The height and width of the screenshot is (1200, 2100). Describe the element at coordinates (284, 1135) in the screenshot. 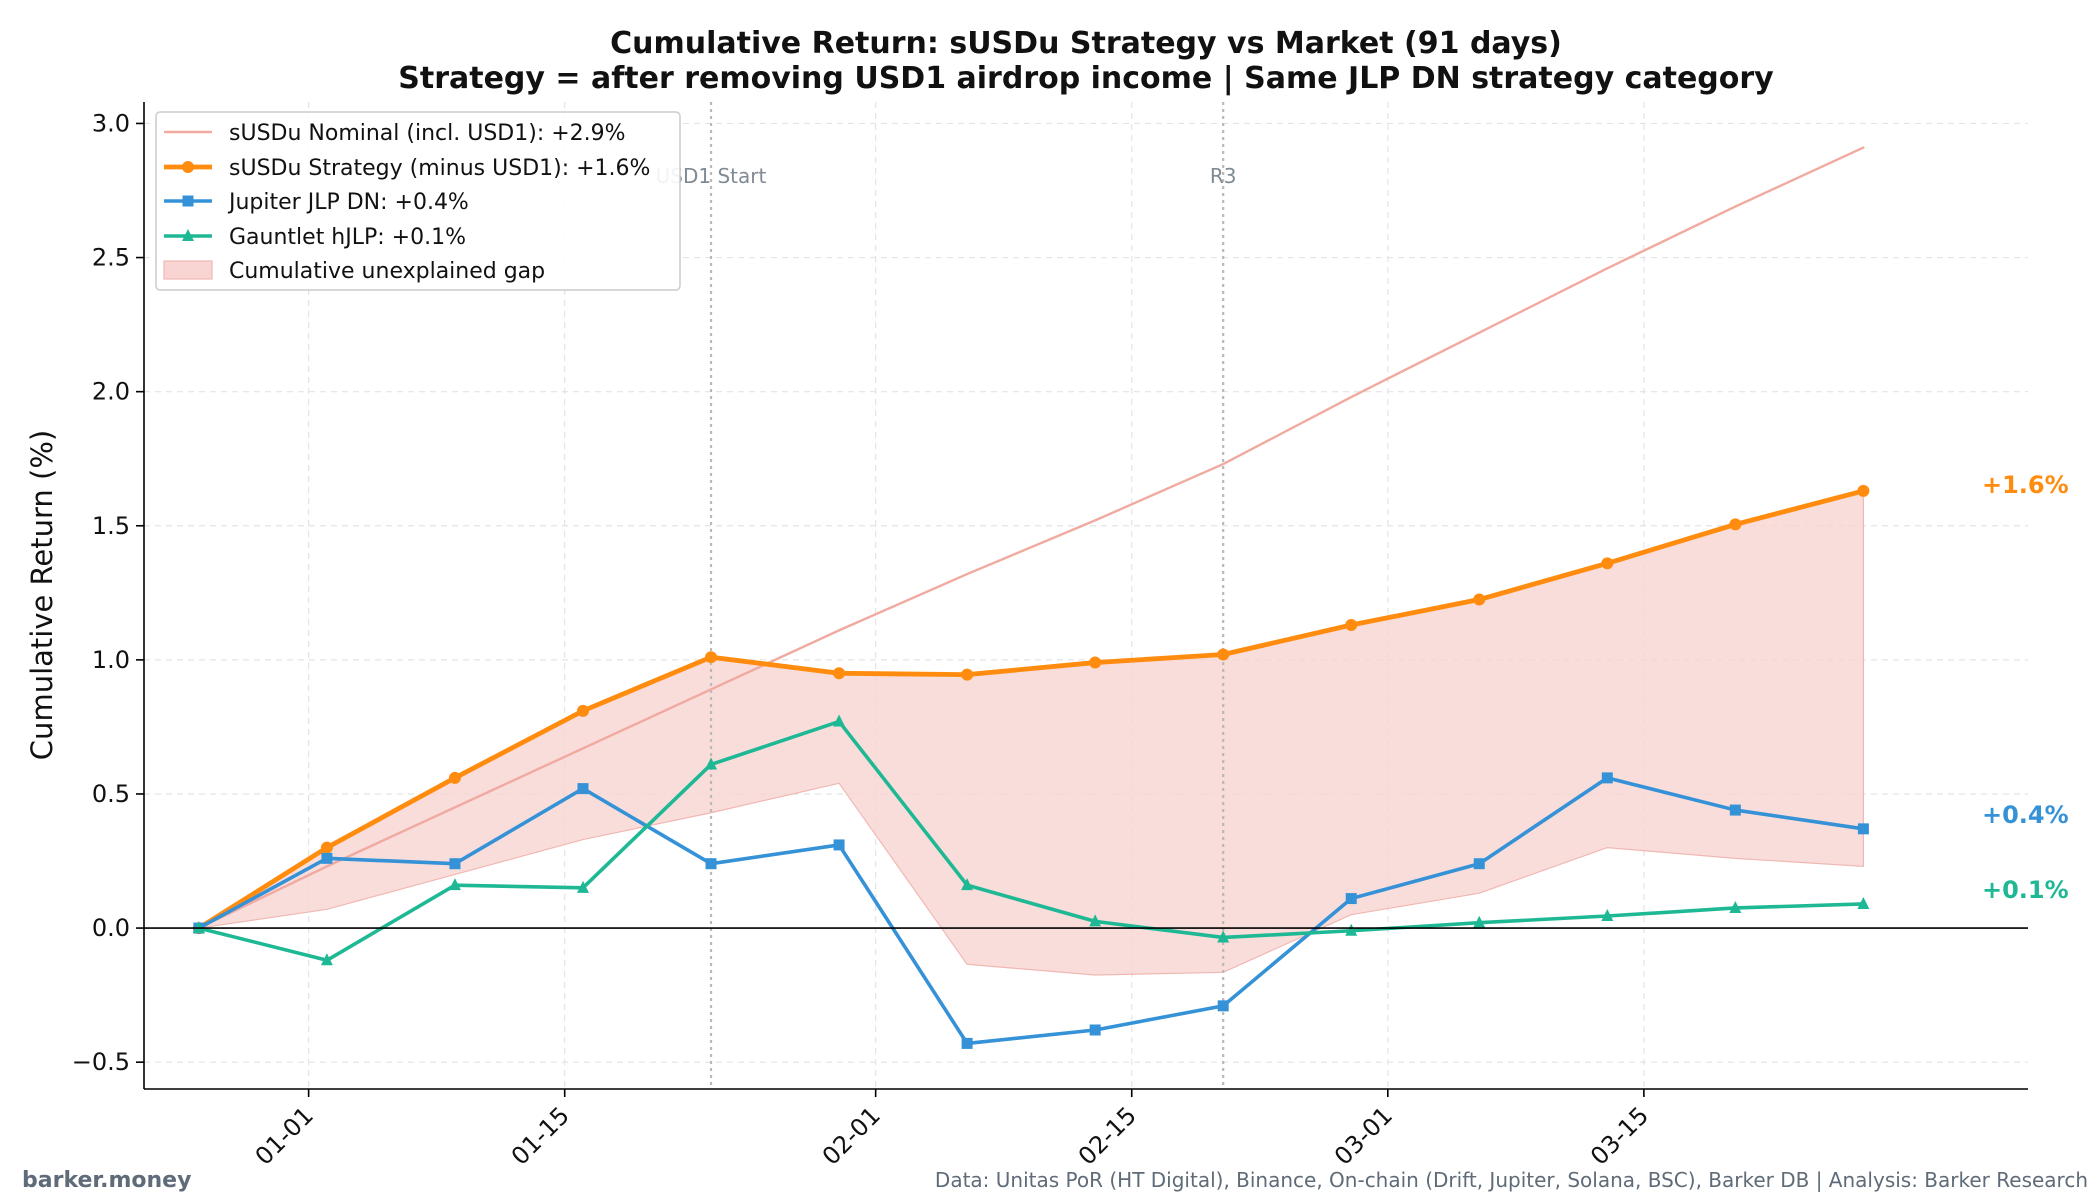

I see `x-tick-label: 01-01` at that location.